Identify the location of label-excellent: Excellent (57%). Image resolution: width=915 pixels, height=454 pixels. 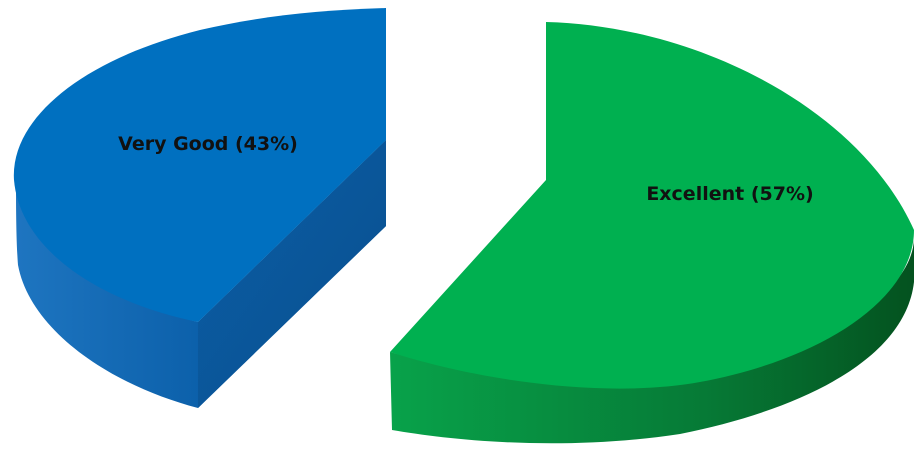
(729, 194).